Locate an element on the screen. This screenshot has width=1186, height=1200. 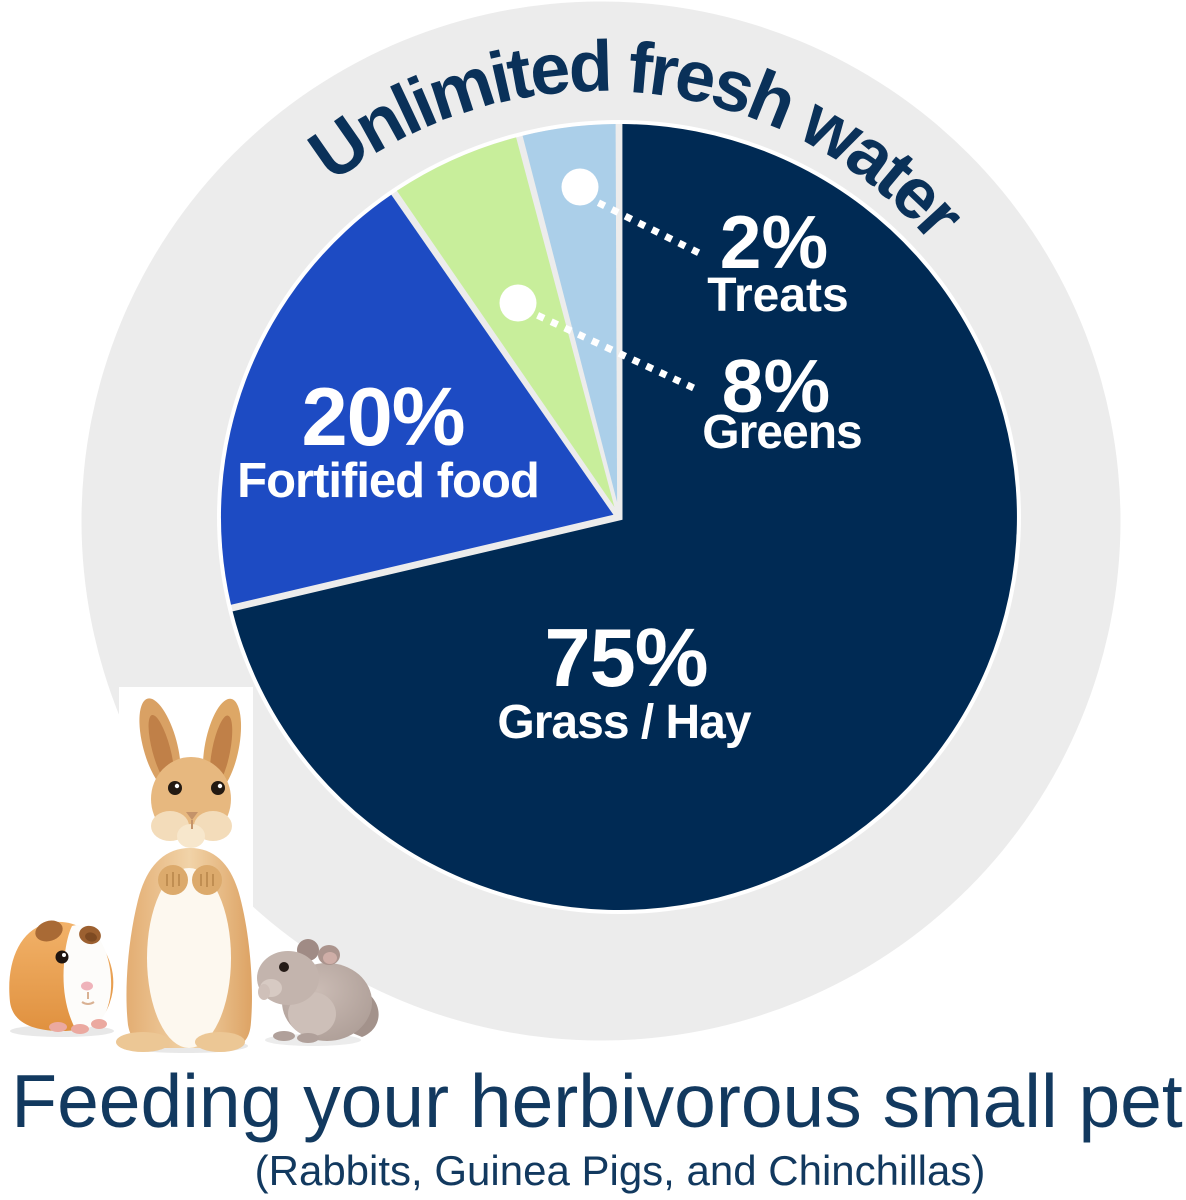
svg-text: 75% is located at coordinates (625, 657).